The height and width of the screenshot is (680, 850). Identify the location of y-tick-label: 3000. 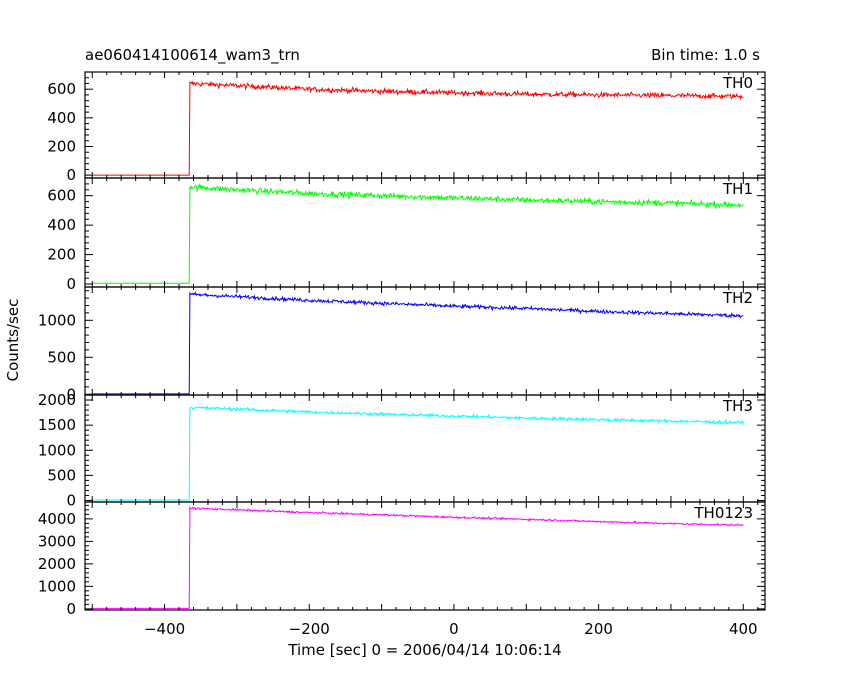
(57, 541).